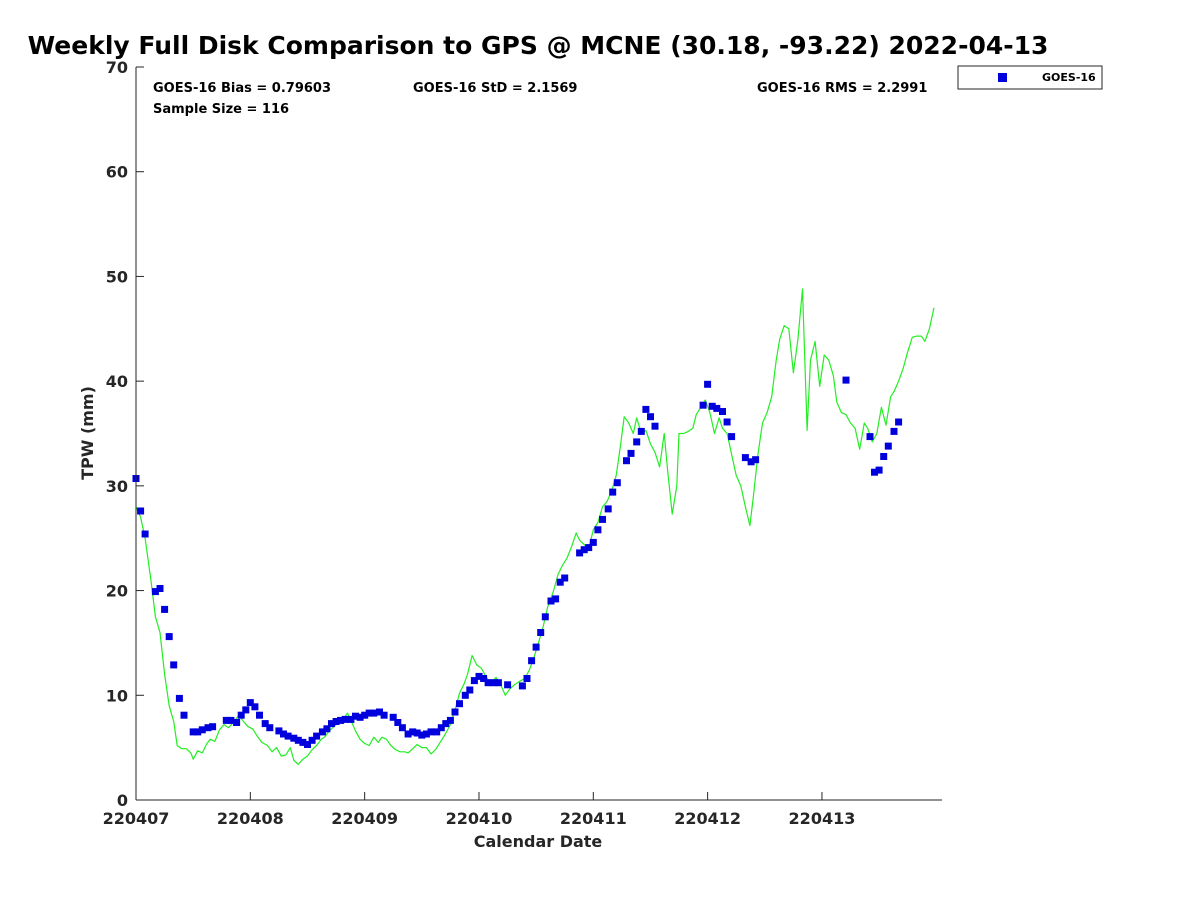 This screenshot has width=1200, height=900. What do you see at coordinates (842, 88) in the screenshot?
I see `rms-stat: GOES-16 RMS = 2.2991` at bounding box center [842, 88].